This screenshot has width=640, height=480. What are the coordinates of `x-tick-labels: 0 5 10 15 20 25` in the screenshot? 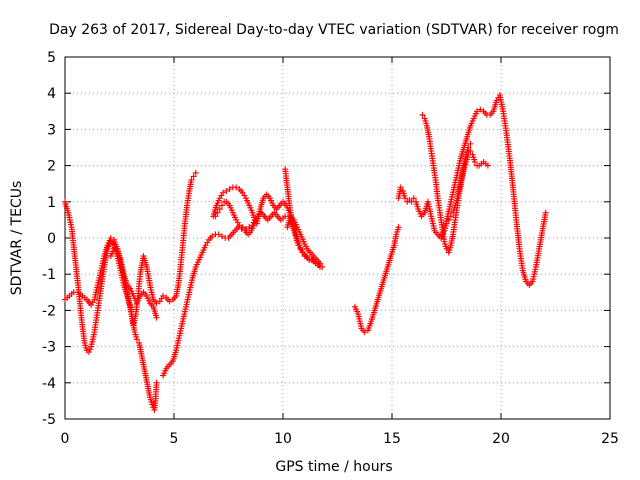 It's located at (340, 439).